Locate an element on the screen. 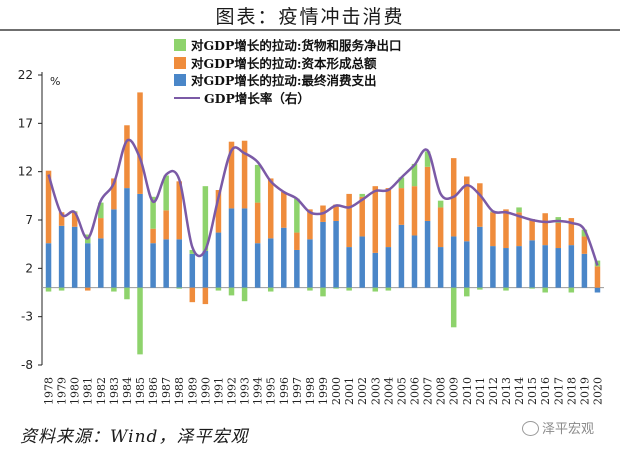 Image resolution: width=620 pixels, height=450 pixels. x-tick-label: 1995 is located at coordinates (271, 391).